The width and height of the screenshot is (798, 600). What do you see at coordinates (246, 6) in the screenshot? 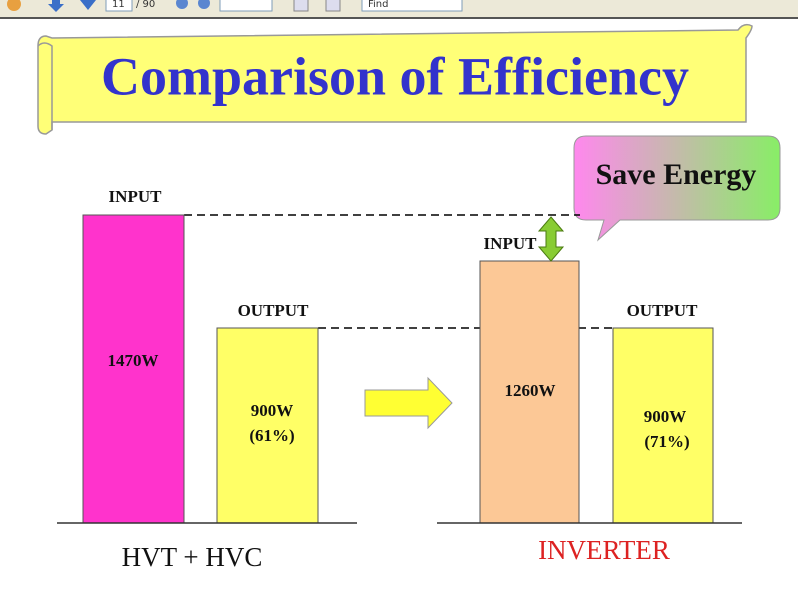
I see `zoom-box` at bounding box center [246, 6].